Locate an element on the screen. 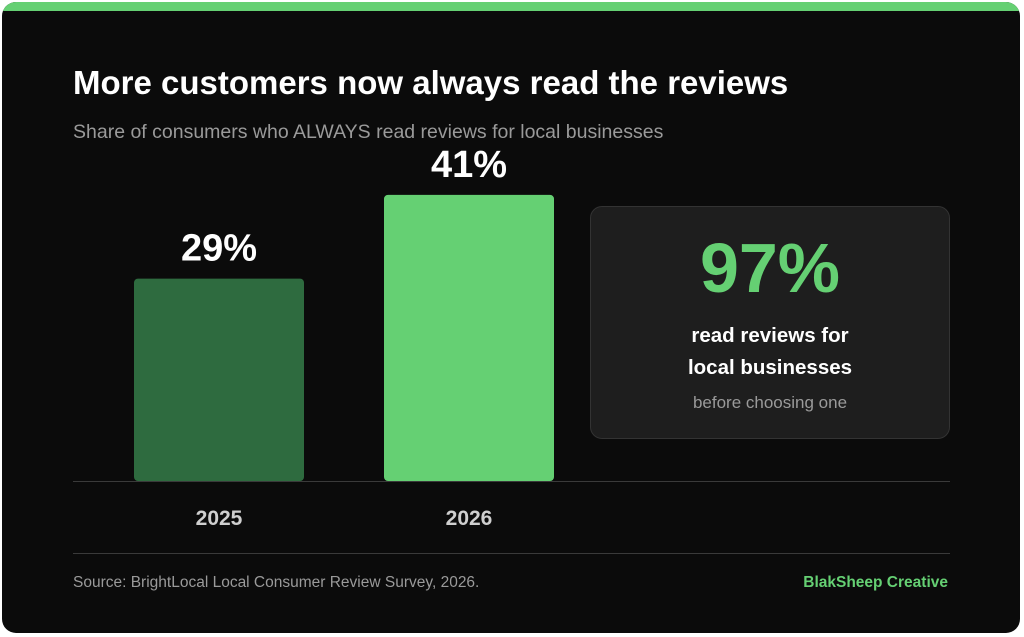 The image size is (1024, 637). stat-note: before choosing one is located at coordinates (770, 402).